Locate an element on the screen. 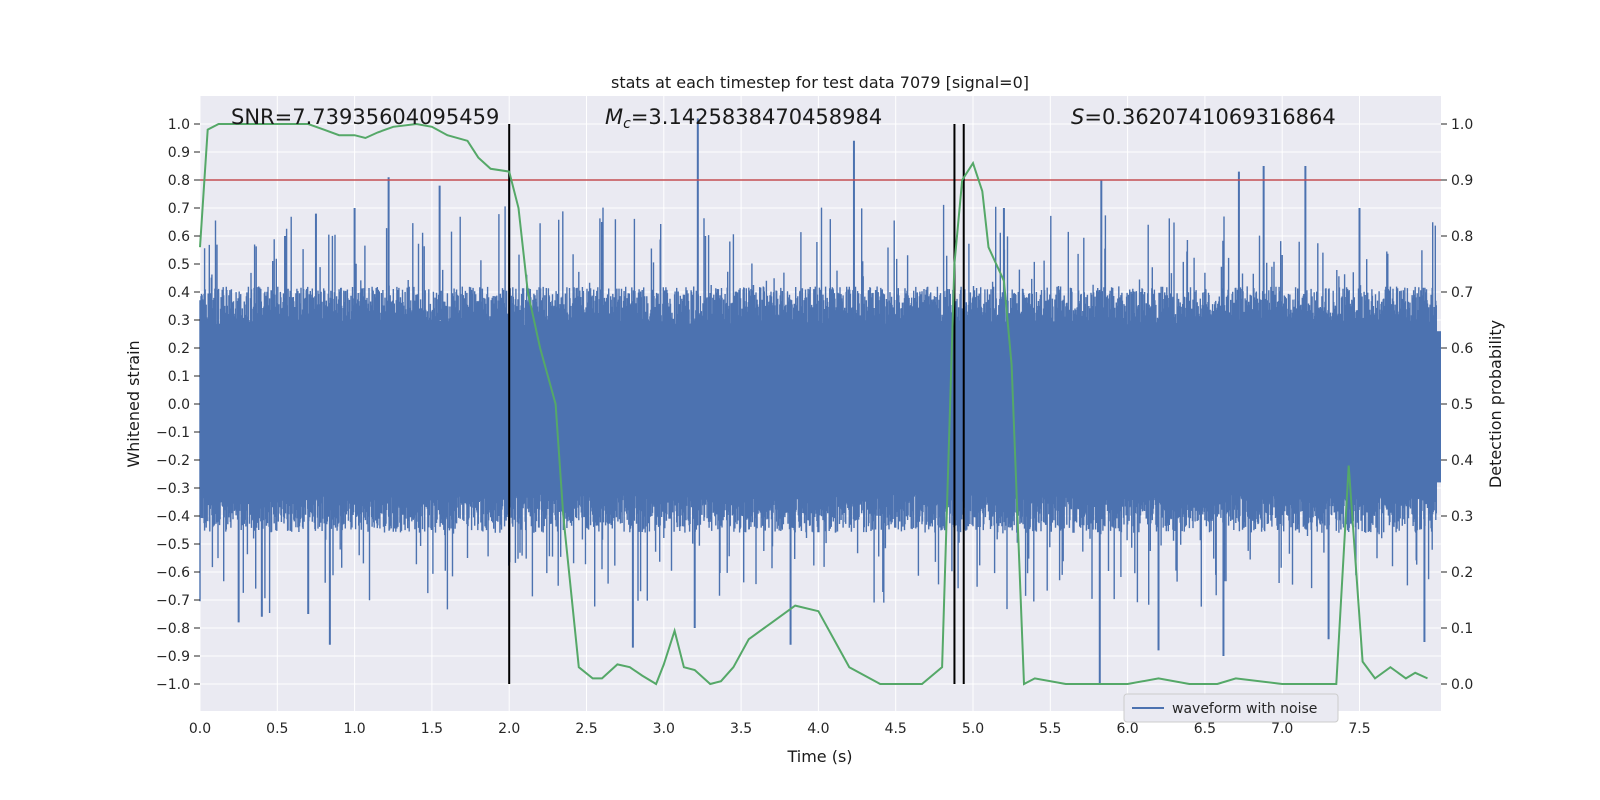  x-tick-label: 2.0 is located at coordinates (509, 729).